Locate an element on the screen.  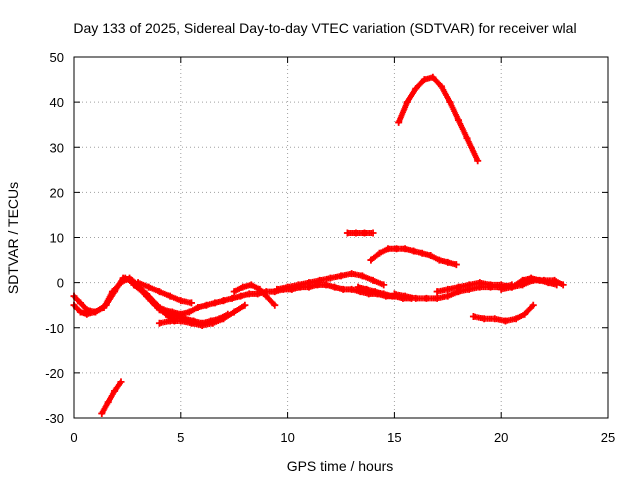
y-tick-label: 0 is located at coordinates (60, 283).